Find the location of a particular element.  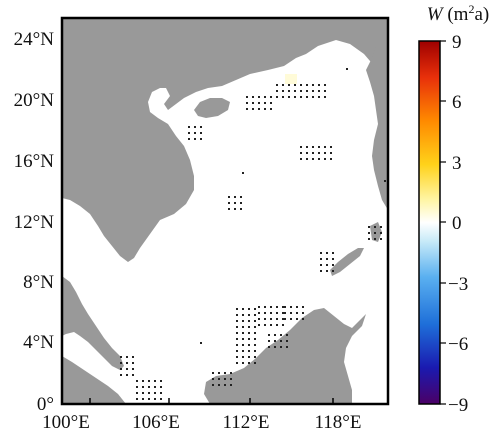

y-tick-label: 4°N is located at coordinates (38, 342).